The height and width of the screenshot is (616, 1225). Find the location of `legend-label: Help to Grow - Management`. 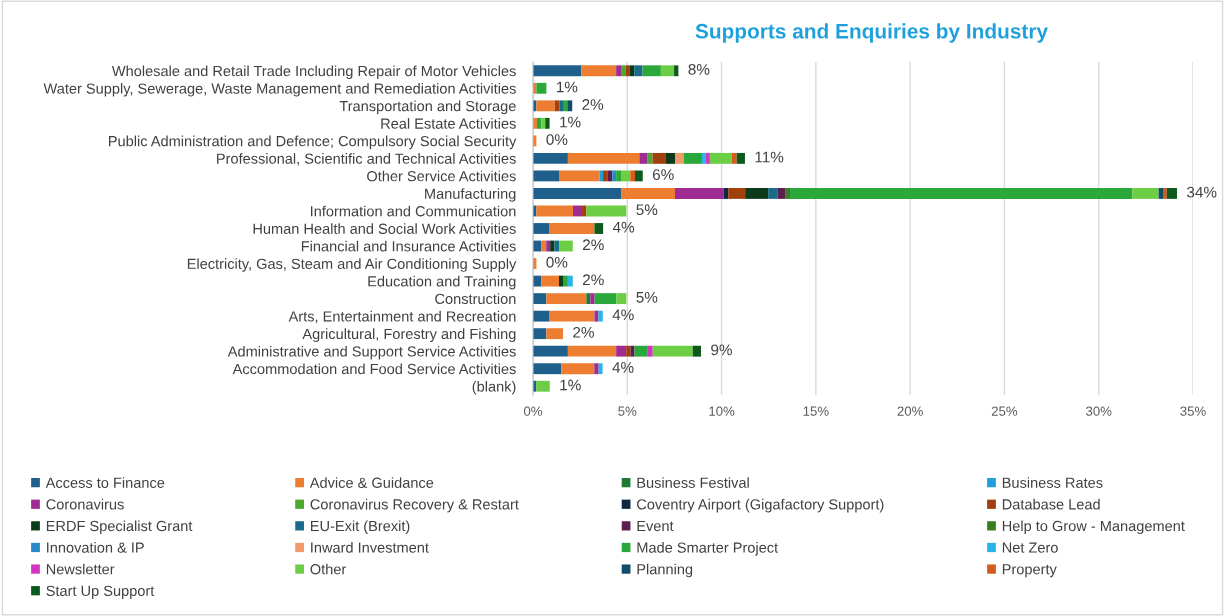

legend-label: Help to Grow - Management is located at coordinates (1093, 527).